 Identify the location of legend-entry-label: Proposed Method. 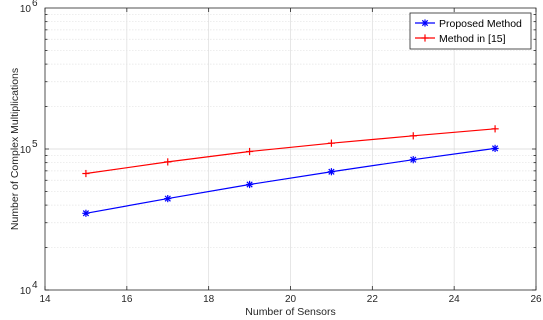
(480, 24).